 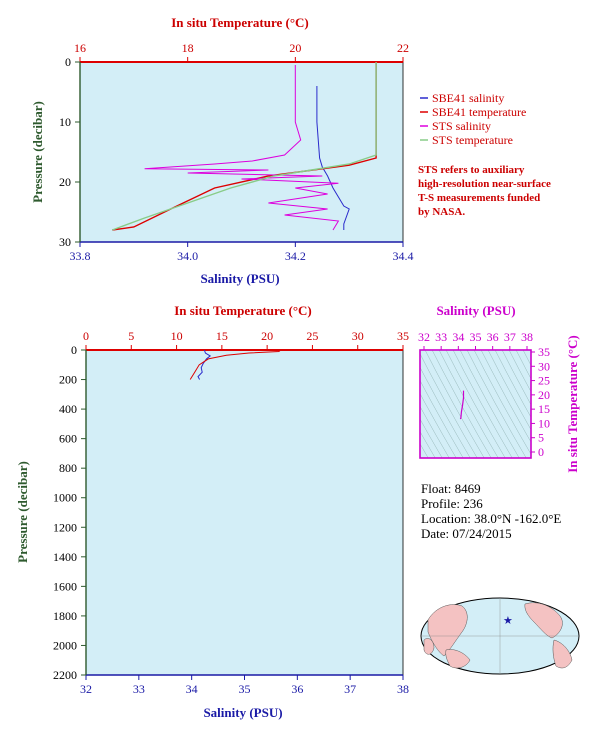 What do you see at coordinates (544, 395) in the screenshot?
I see `ts-temperature-tick-label: 20` at bounding box center [544, 395].